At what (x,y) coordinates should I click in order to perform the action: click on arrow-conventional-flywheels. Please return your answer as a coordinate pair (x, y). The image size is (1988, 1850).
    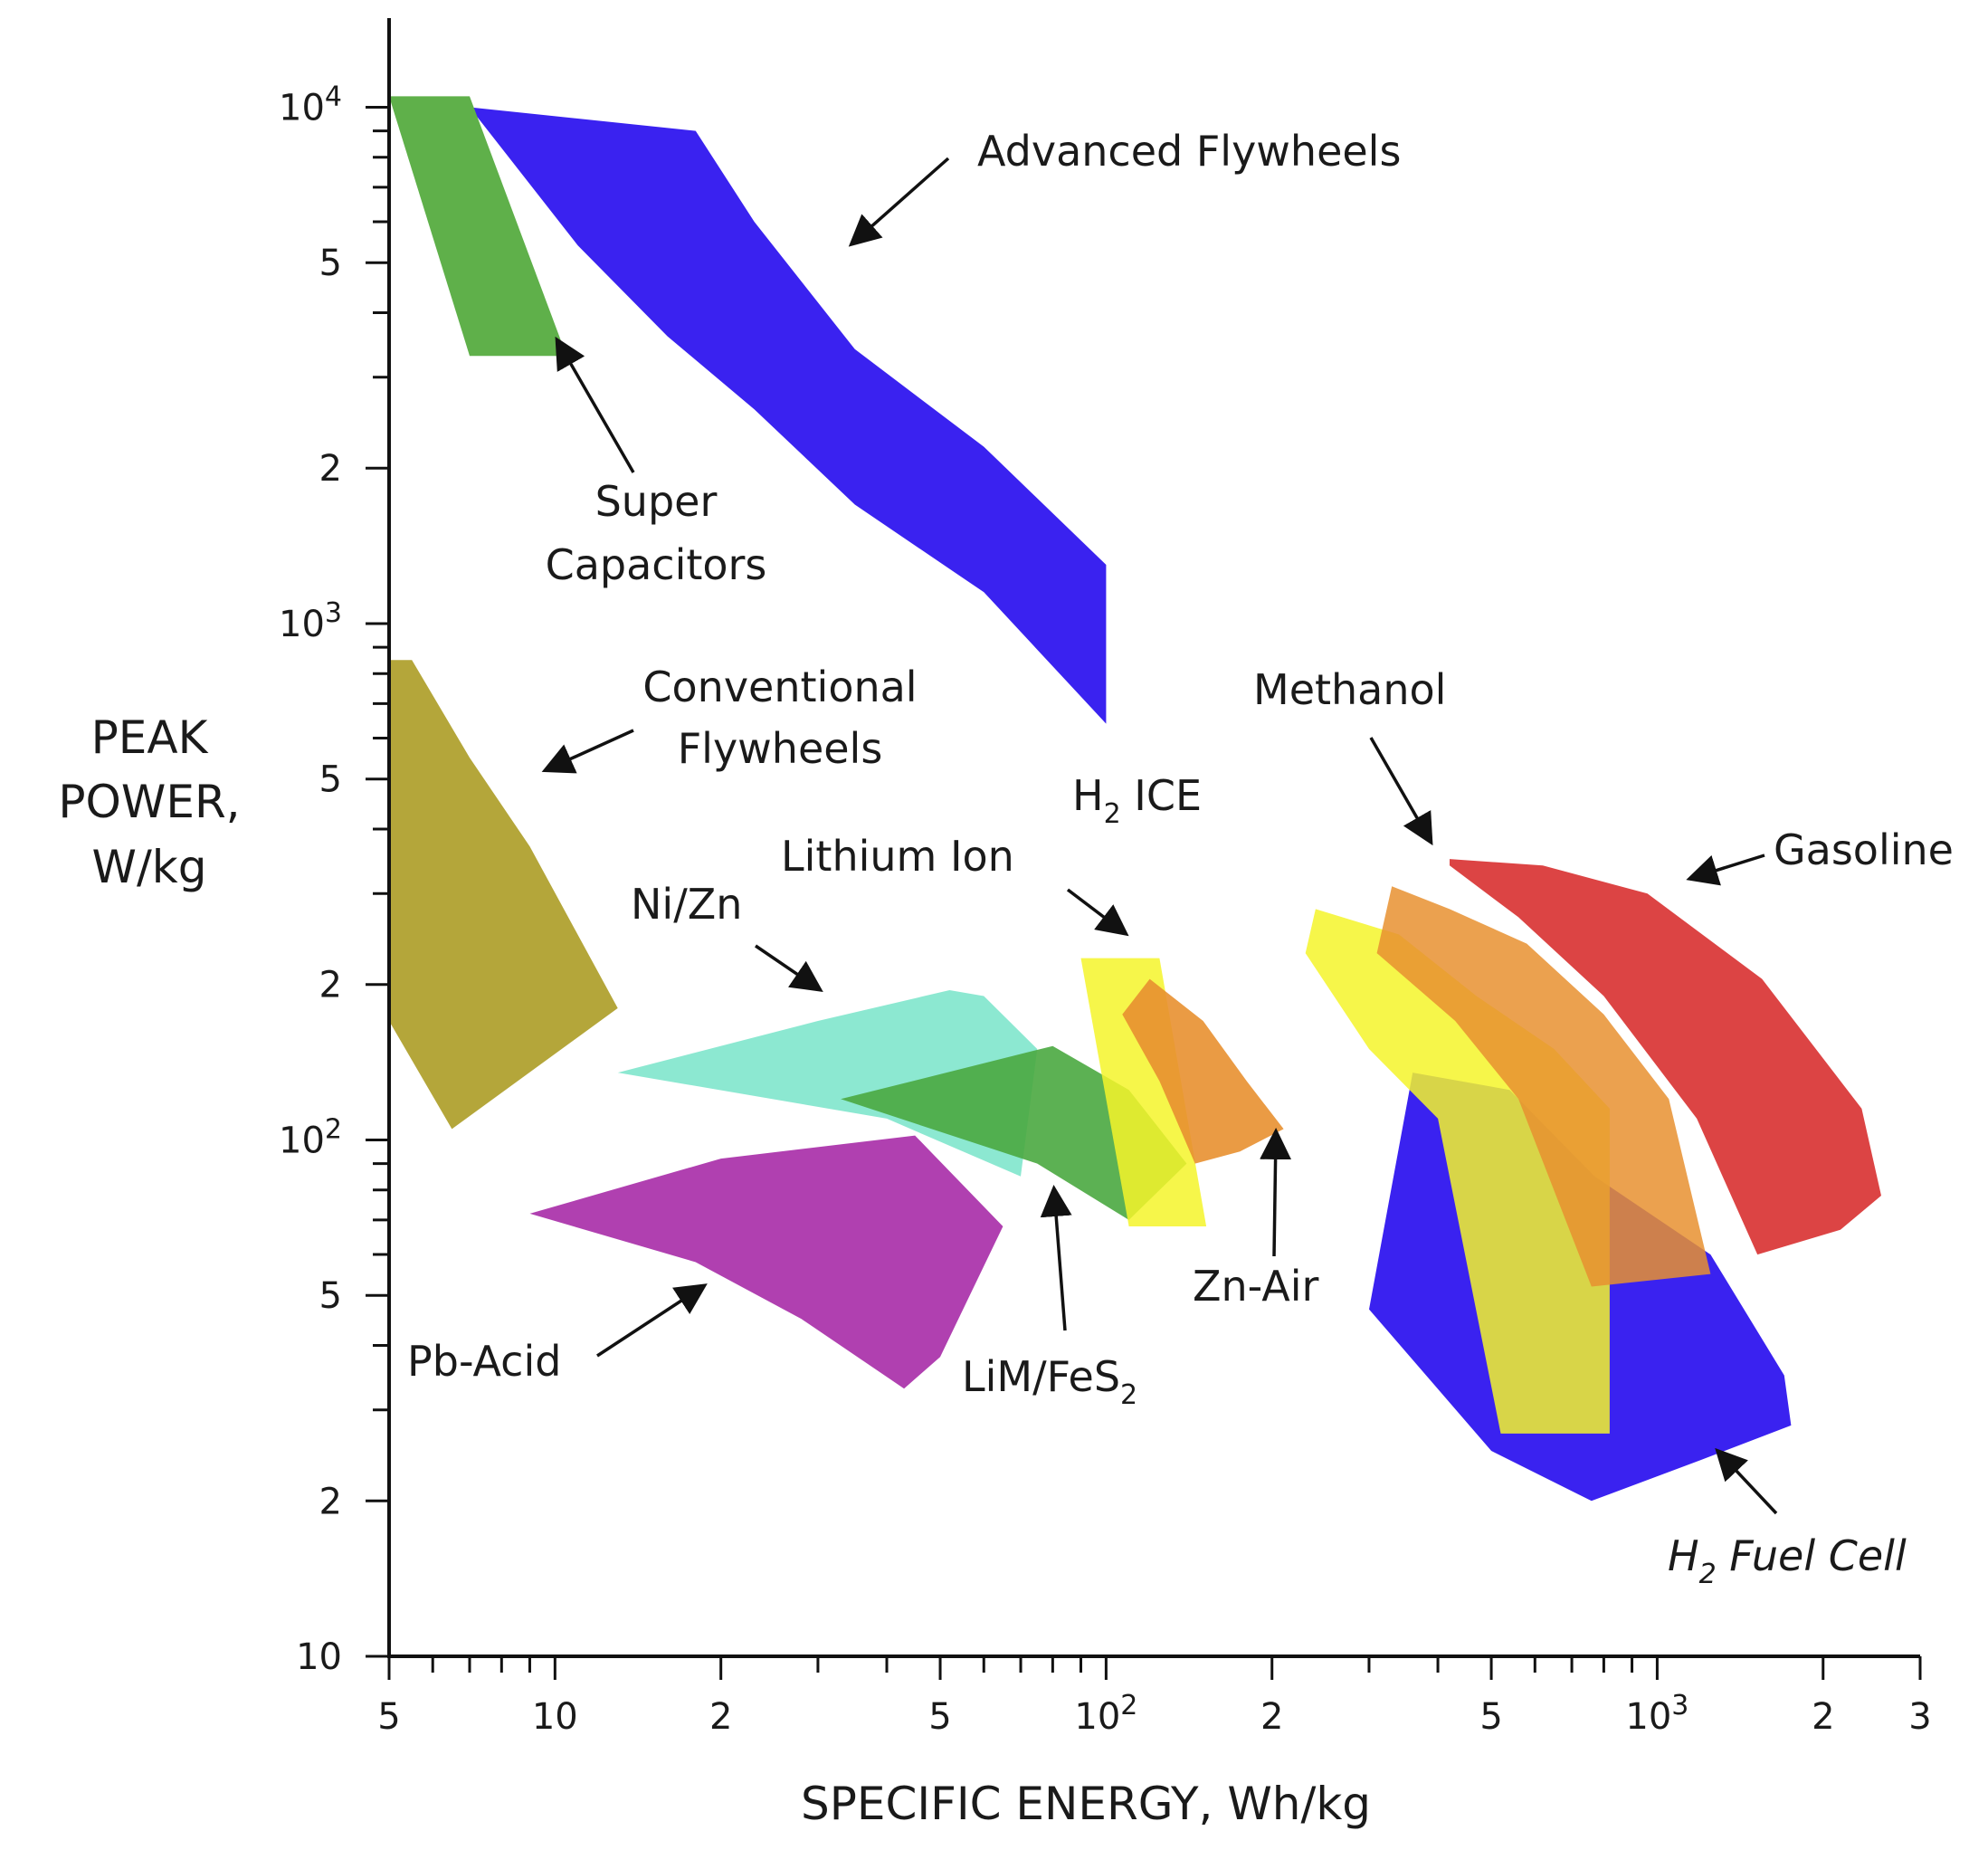
    Looking at the image, I should click on (587, 751).